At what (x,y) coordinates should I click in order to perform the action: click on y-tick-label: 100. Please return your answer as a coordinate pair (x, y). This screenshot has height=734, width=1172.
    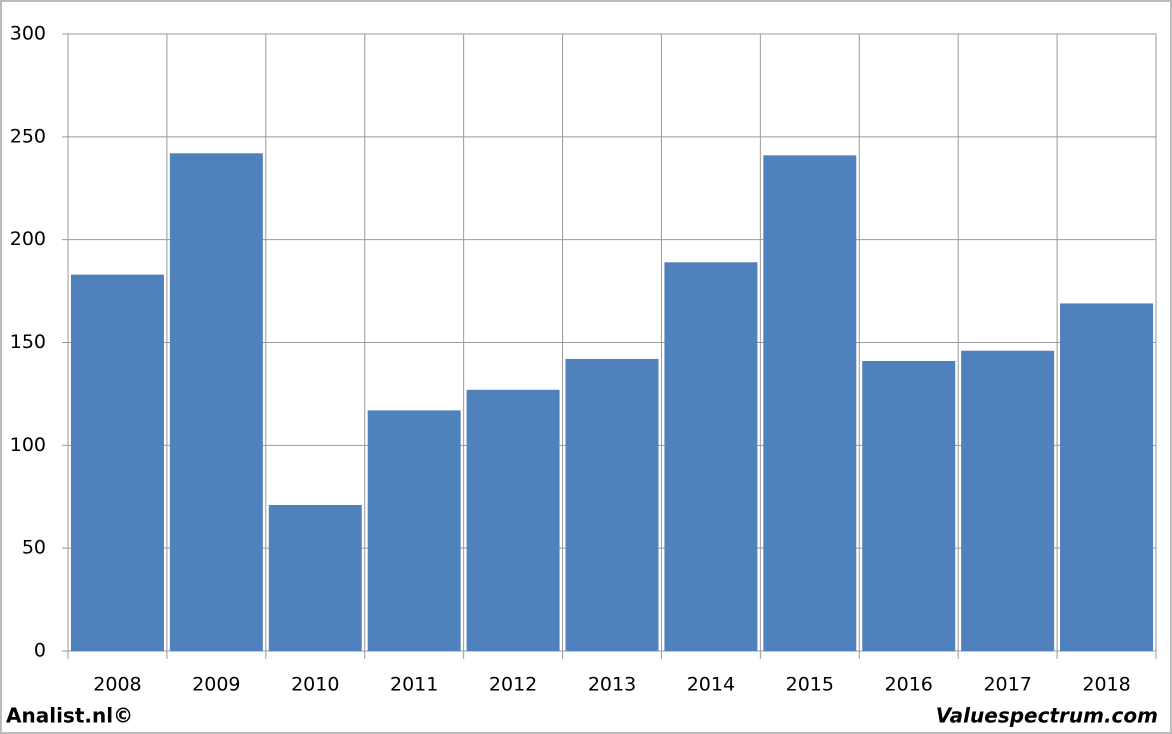
    Looking at the image, I should click on (28, 445).